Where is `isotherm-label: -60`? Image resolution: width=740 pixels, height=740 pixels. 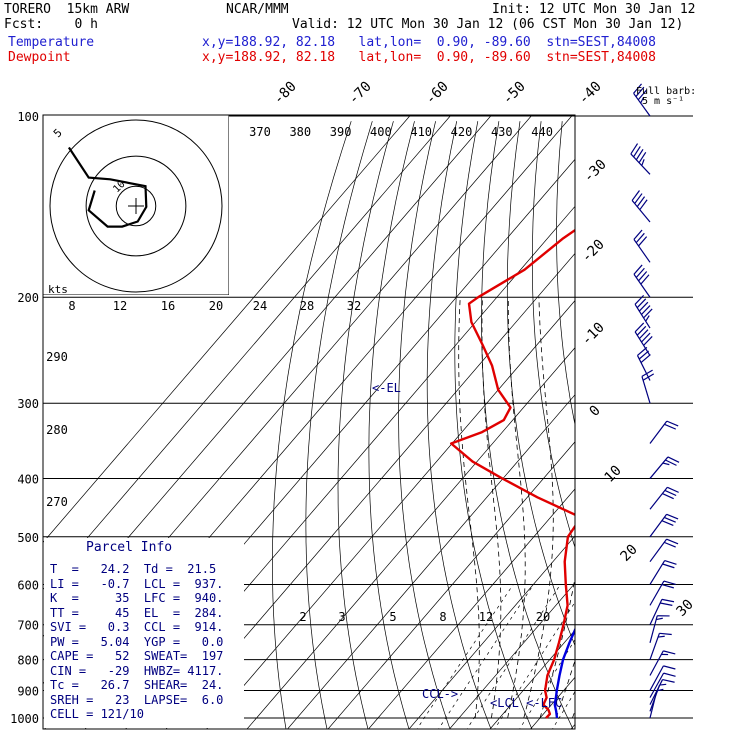 isotherm-label: -60 is located at coordinates (437, 93).